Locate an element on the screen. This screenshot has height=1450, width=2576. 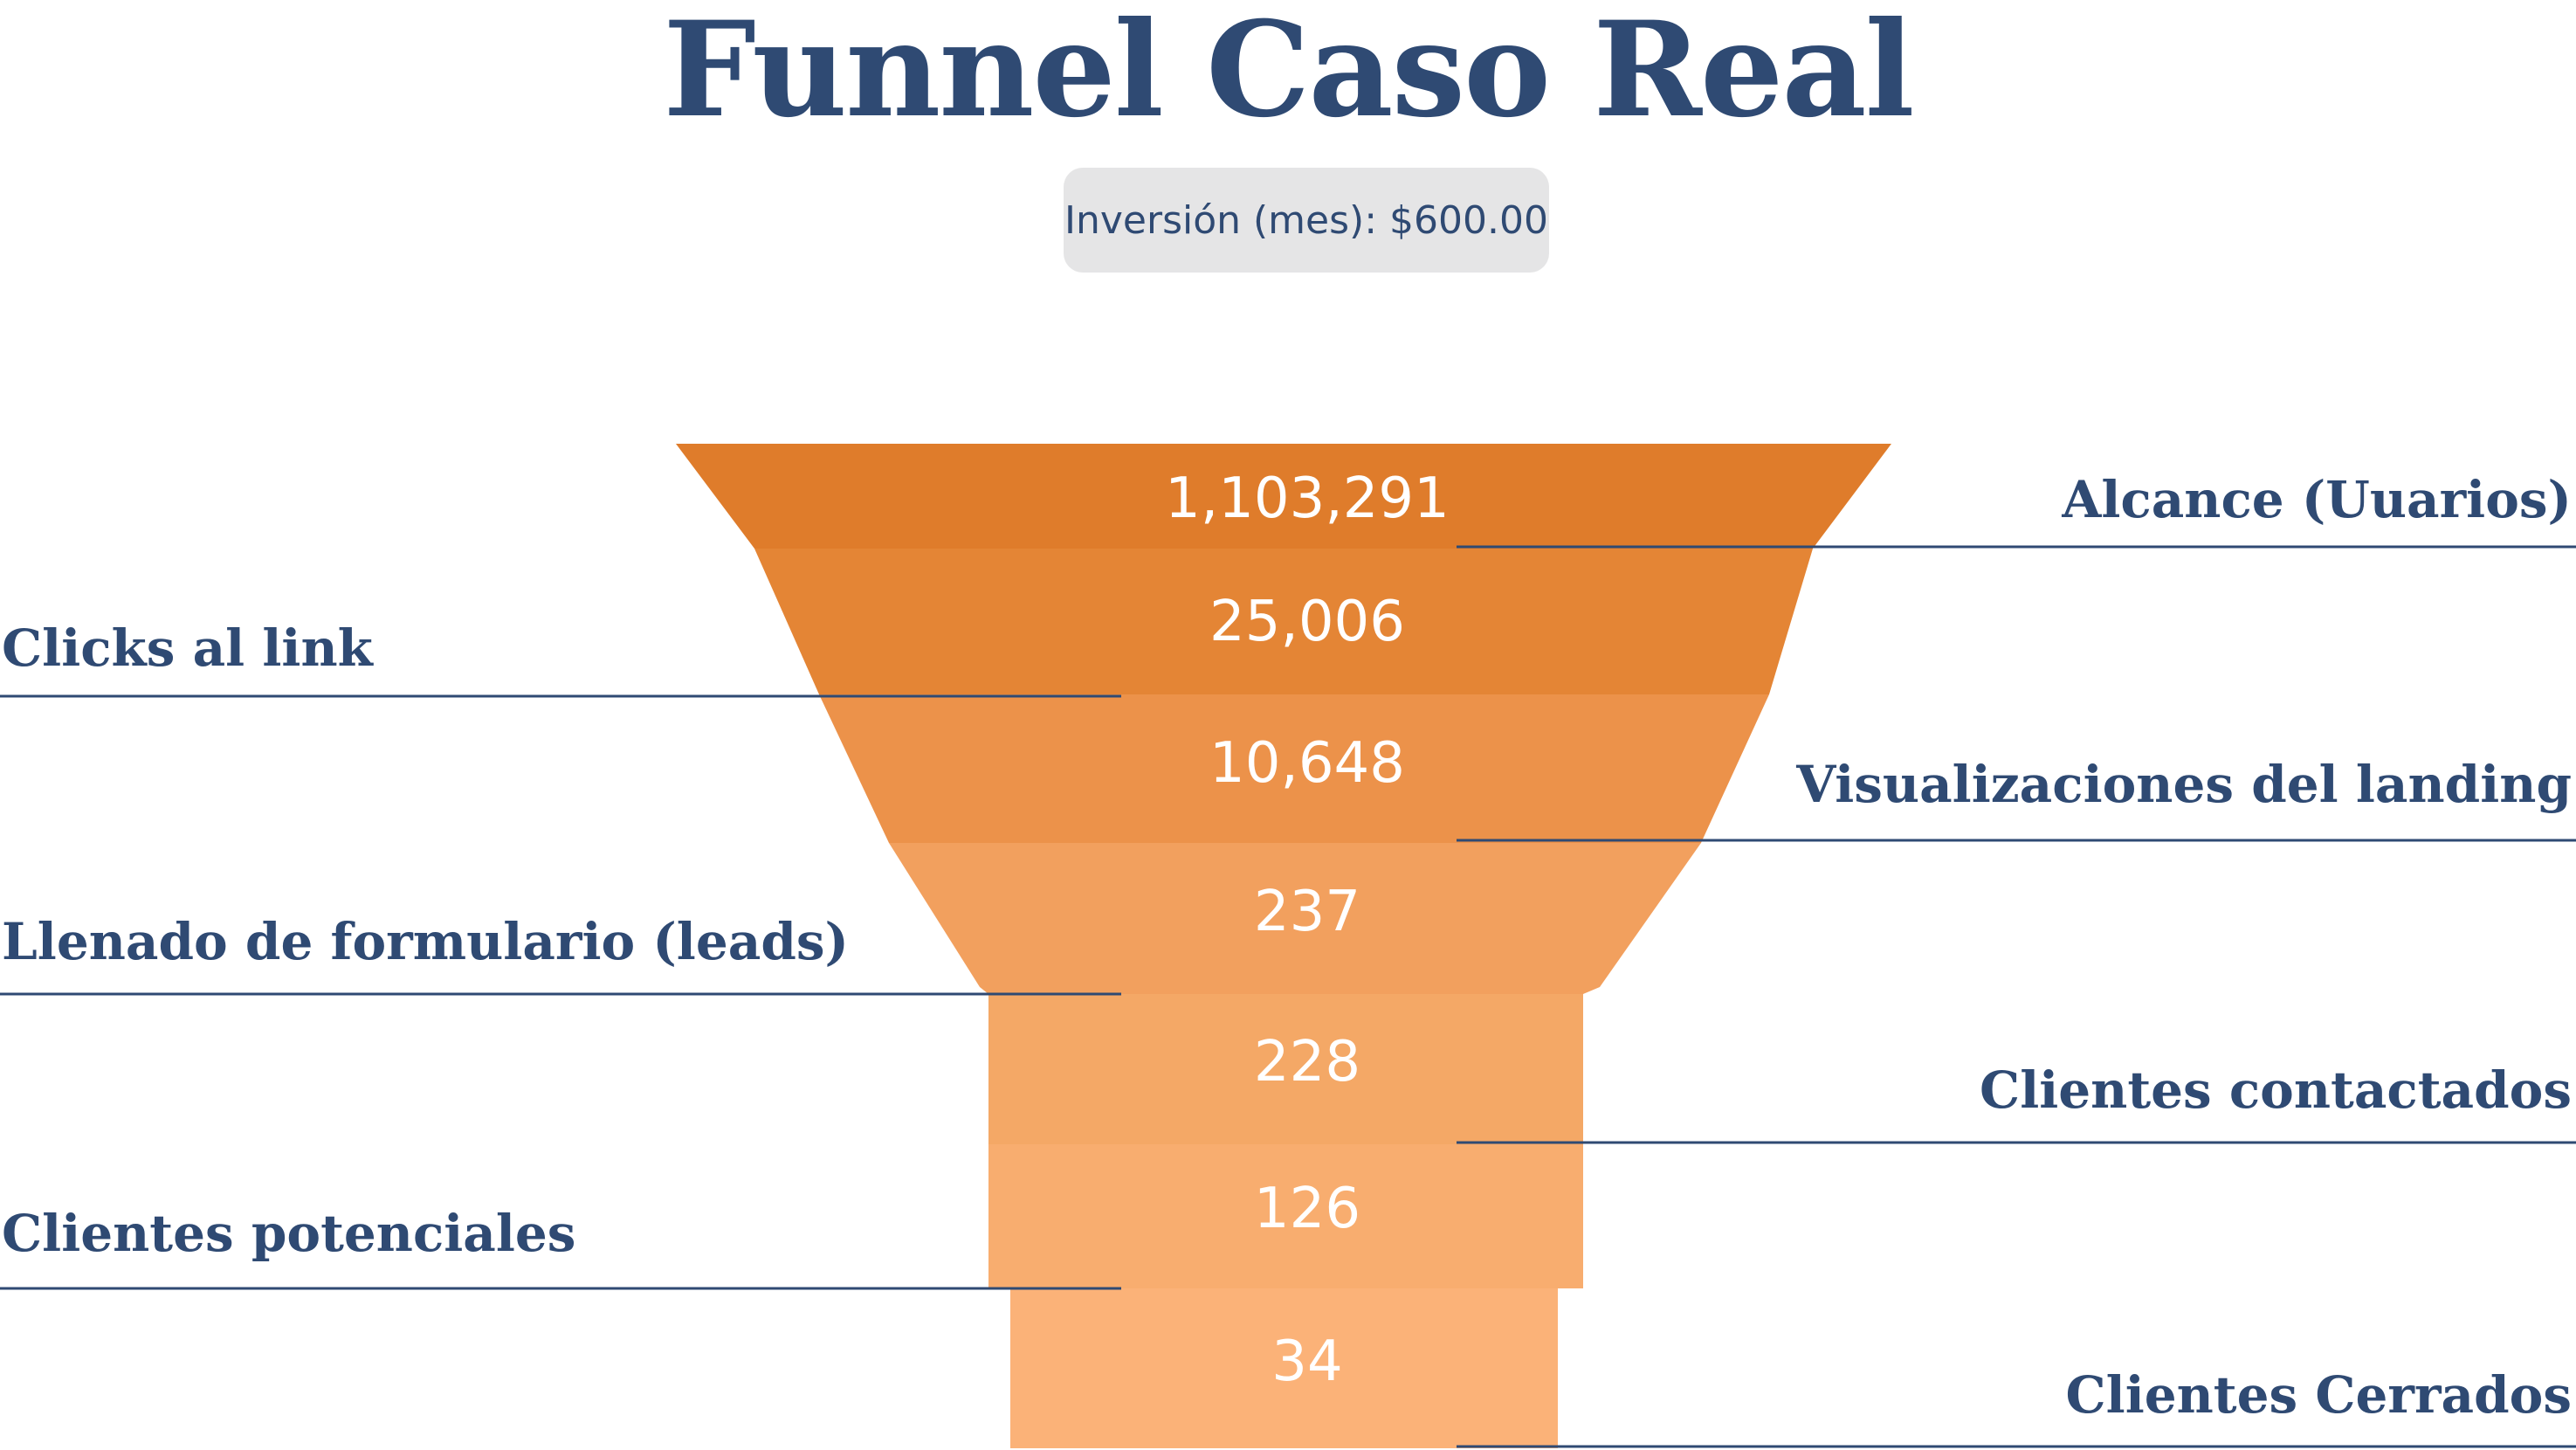
funnel-value: 126 is located at coordinates (1307, 1209).